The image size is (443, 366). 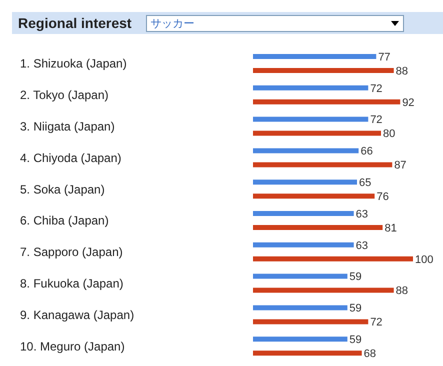 What do you see at coordinates (72, 346) in the screenshot?
I see `y-tick-label: 10. Meguro (Japan)` at bounding box center [72, 346].